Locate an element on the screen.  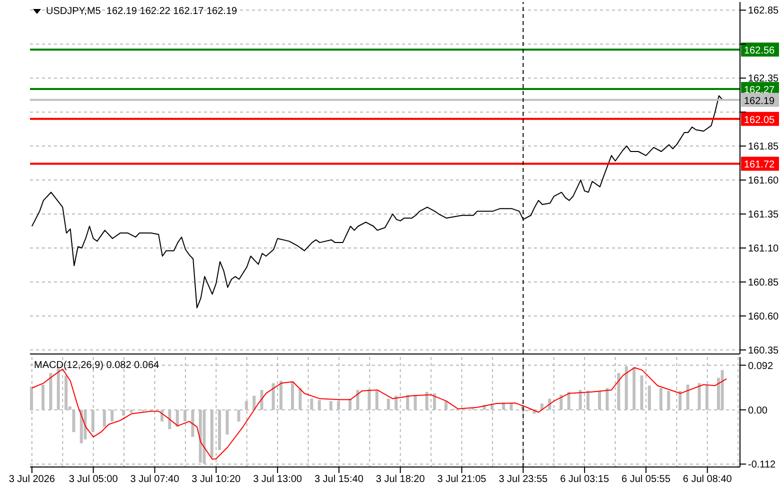
y-tick-label: 160.35 is located at coordinates (764, 350).